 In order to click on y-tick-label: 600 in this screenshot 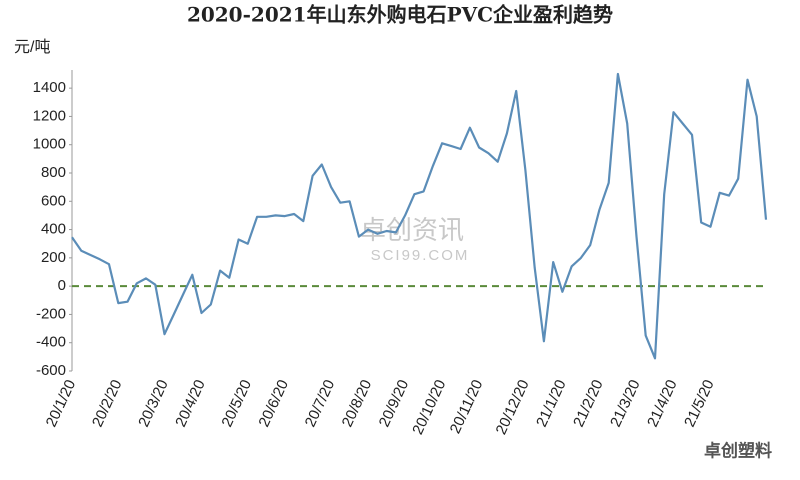, I will do `click(53, 200)`.